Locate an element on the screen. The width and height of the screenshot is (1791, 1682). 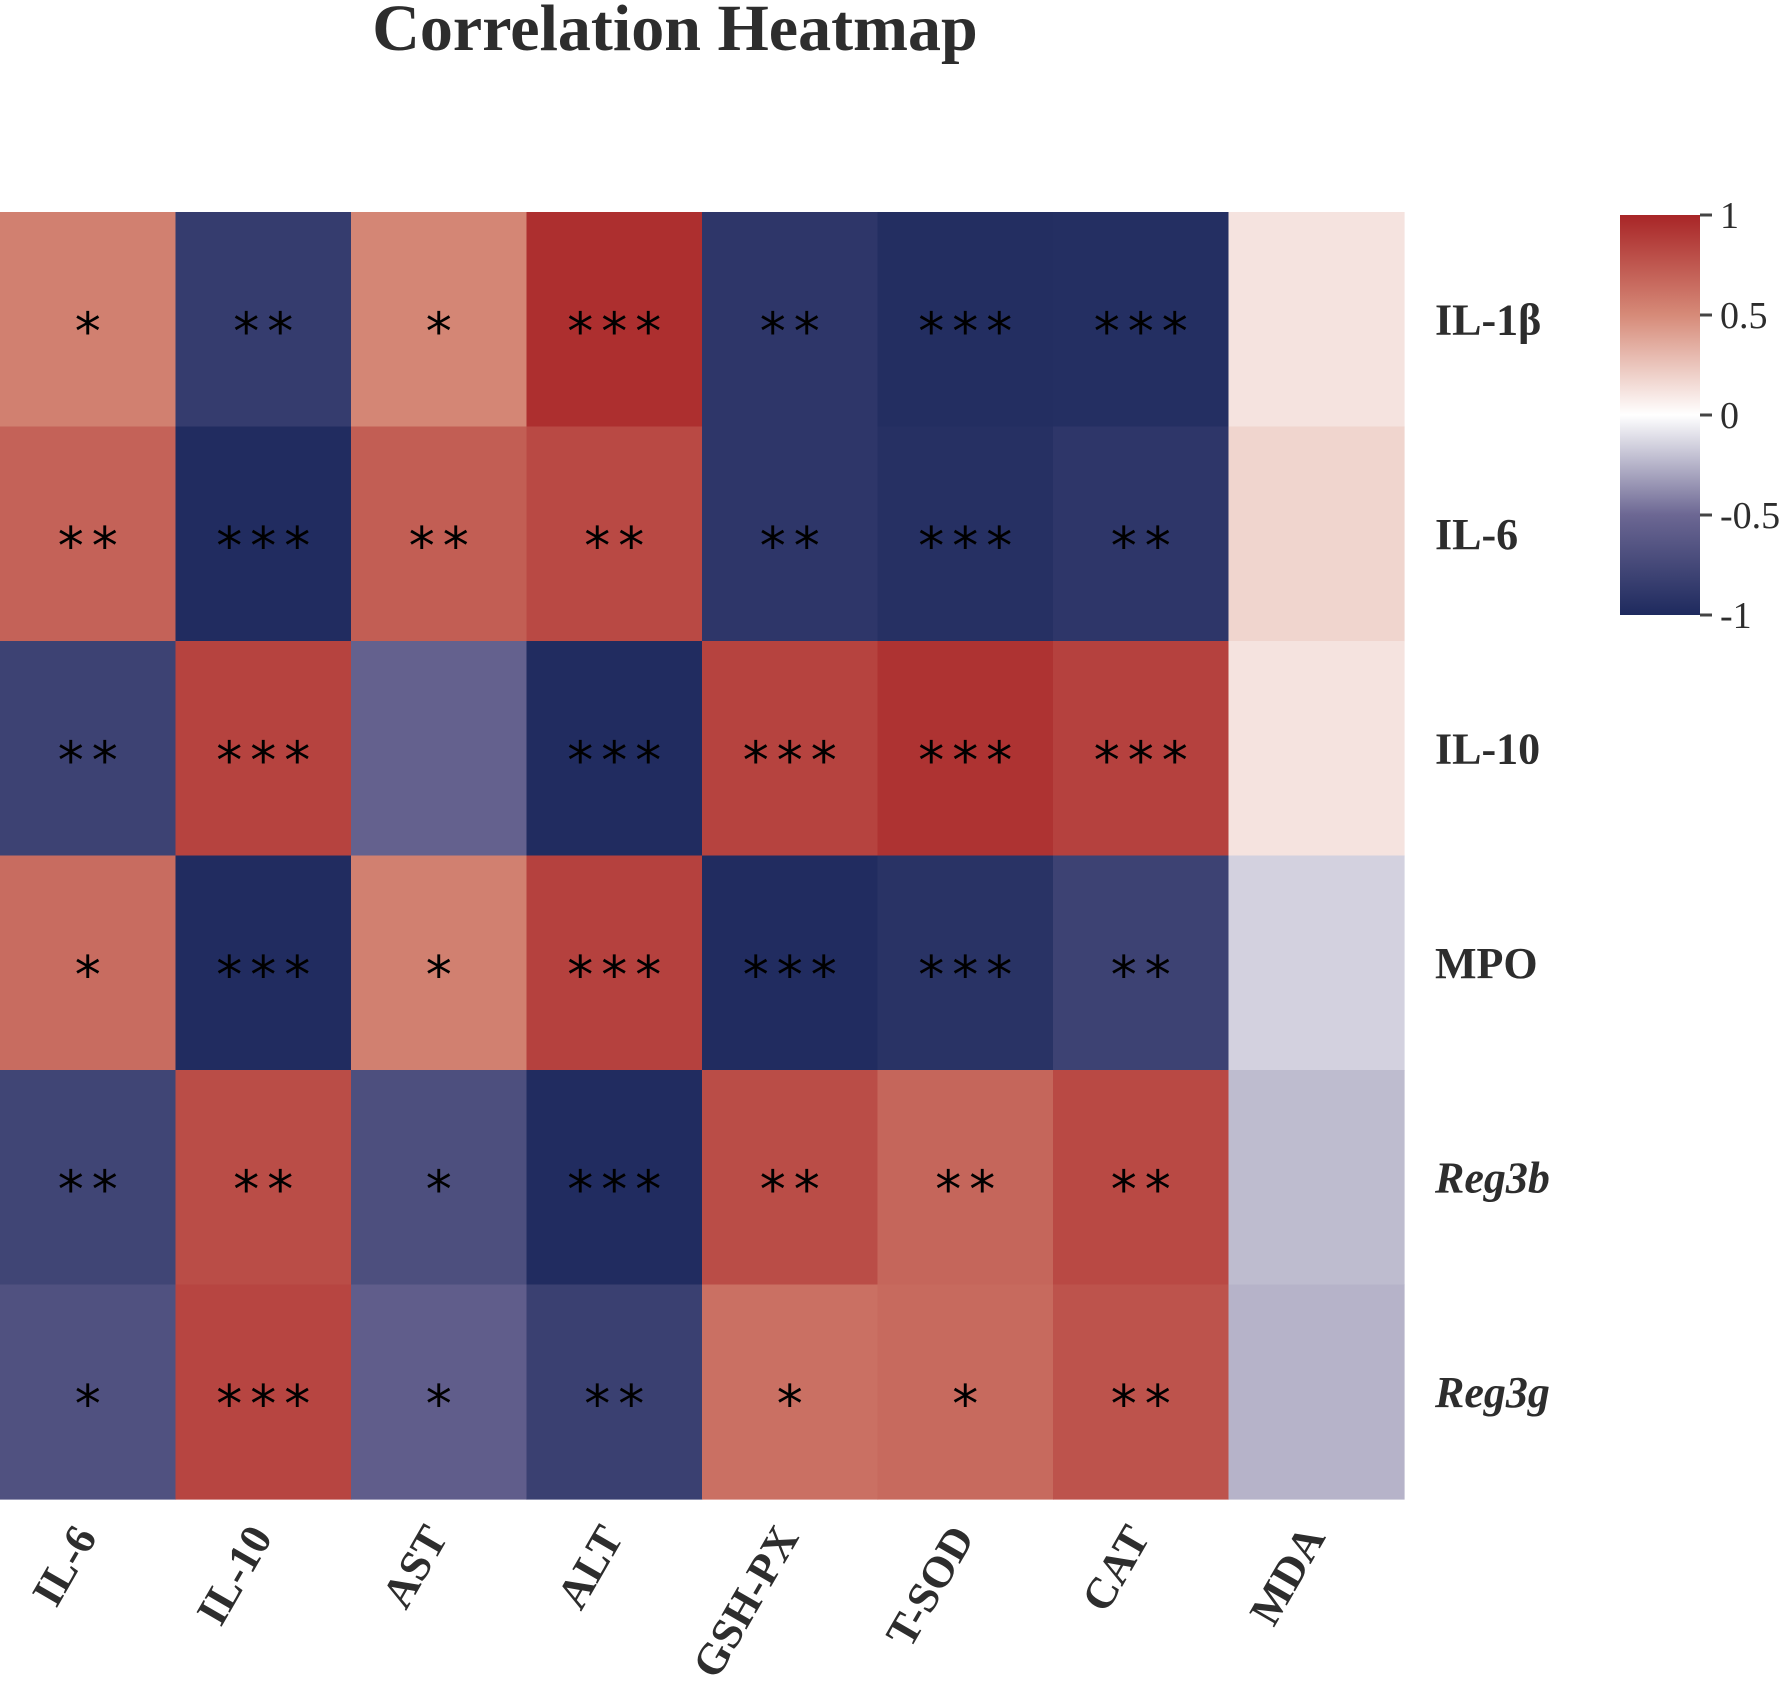
row-label: Reg3b is located at coordinates (1492, 1177).